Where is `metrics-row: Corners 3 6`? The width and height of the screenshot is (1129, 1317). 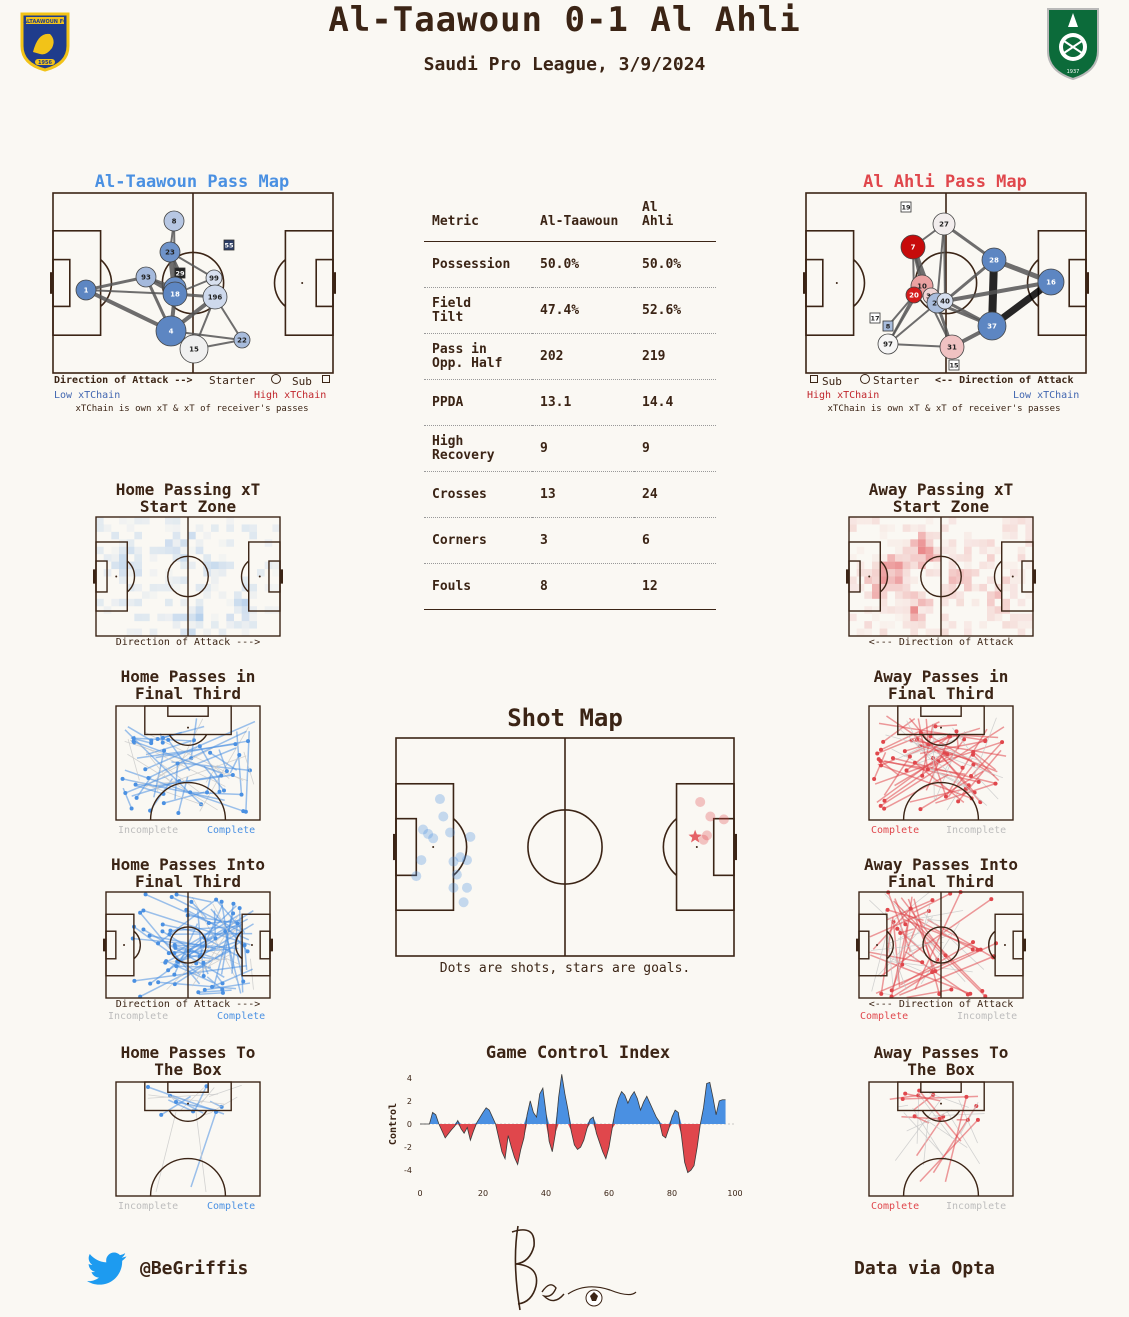
metrics-row: Corners 3 6 is located at coordinates (570, 540).